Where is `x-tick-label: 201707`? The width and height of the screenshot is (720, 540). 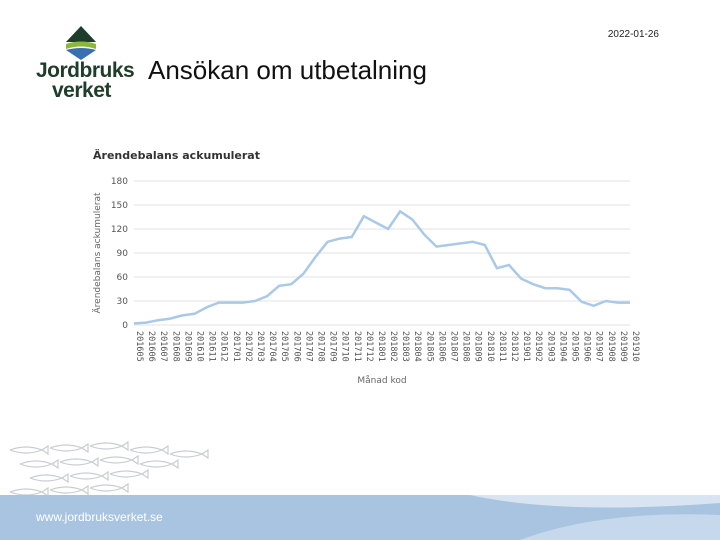
x-tick-label: 201707 is located at coordinates (308, 346).